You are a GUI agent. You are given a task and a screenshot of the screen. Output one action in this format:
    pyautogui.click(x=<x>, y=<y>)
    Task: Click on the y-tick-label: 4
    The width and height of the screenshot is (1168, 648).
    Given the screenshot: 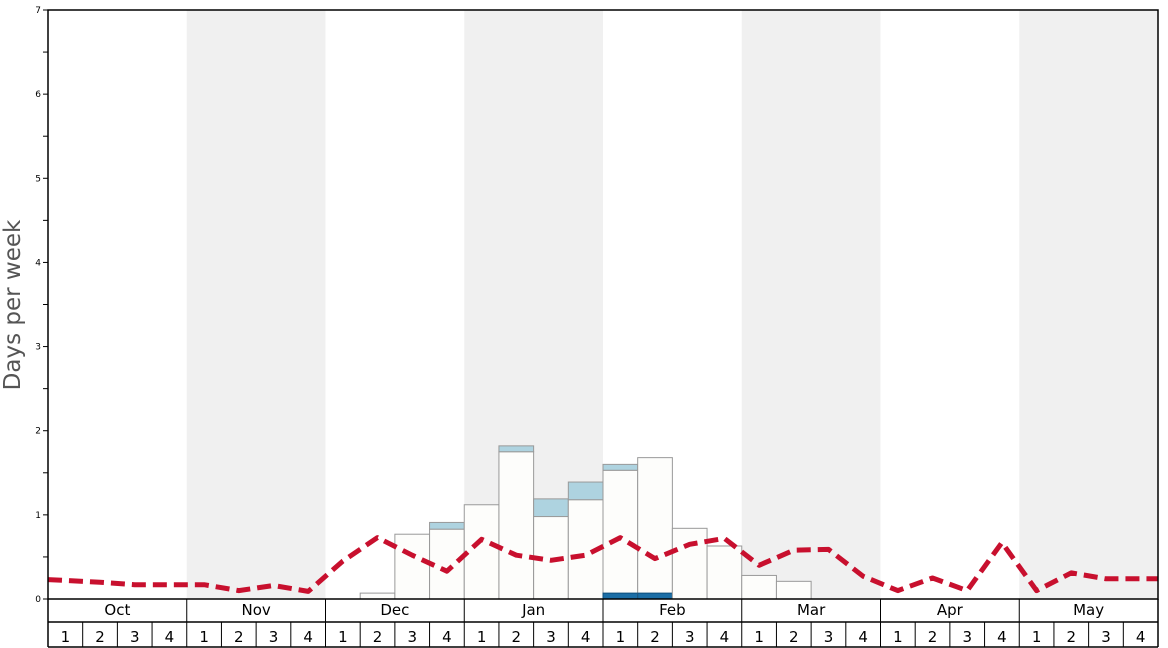 What is the action you would take?
    pyautogui.click(x=38, y=263)
    